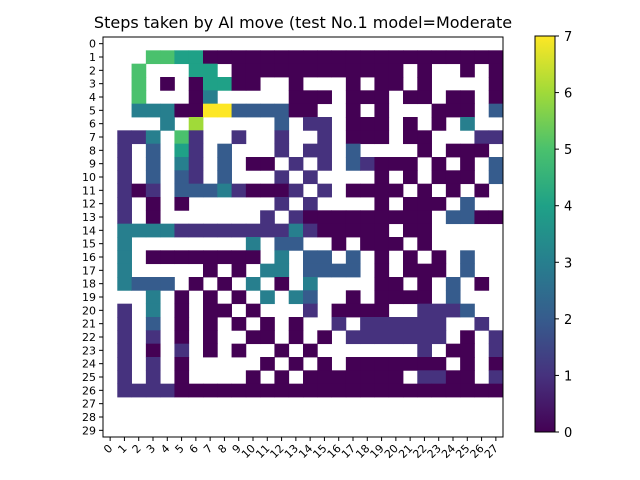 This screenshot has width=640, height=480. Describe the element at coordinates (194, 449) in the screenshot. I see `x-tick-label: 6` at that location.